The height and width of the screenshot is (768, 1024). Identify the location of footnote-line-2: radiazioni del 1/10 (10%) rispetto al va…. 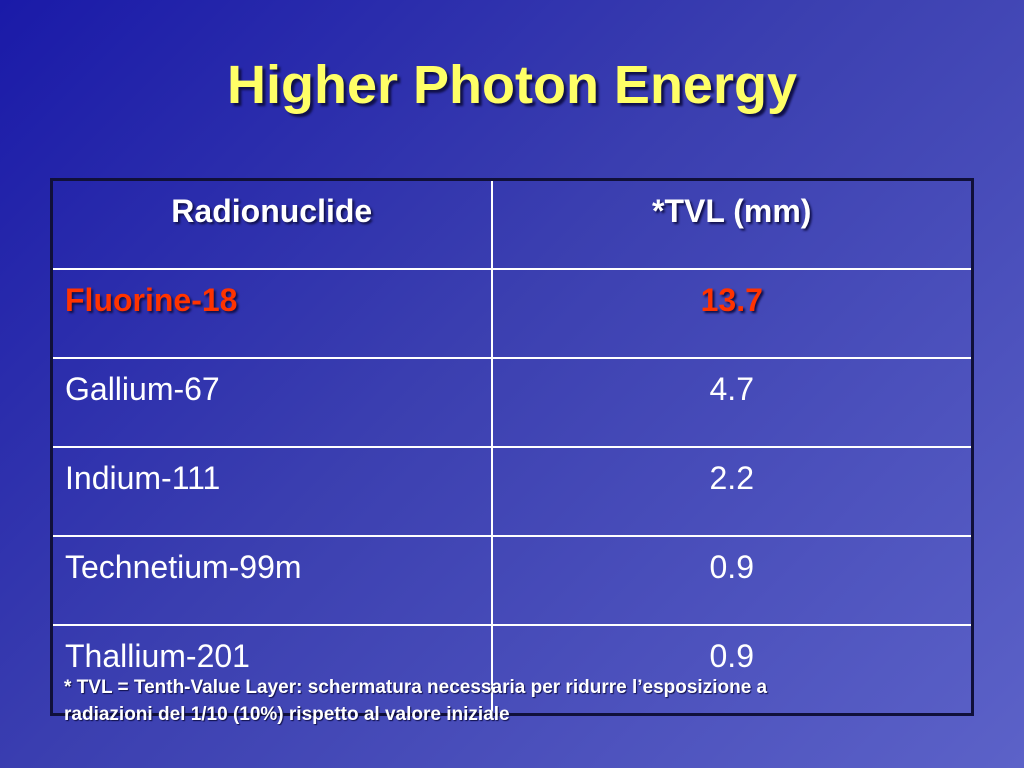
(287, 714).